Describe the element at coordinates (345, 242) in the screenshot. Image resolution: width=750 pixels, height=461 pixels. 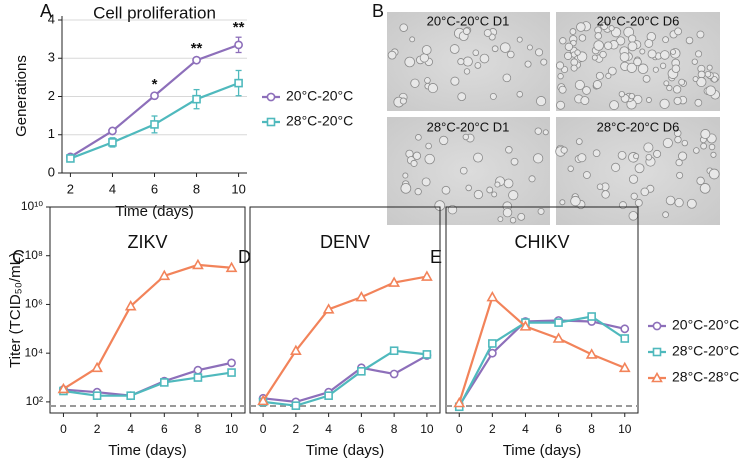
I see `chart-title: DENV` at that location.